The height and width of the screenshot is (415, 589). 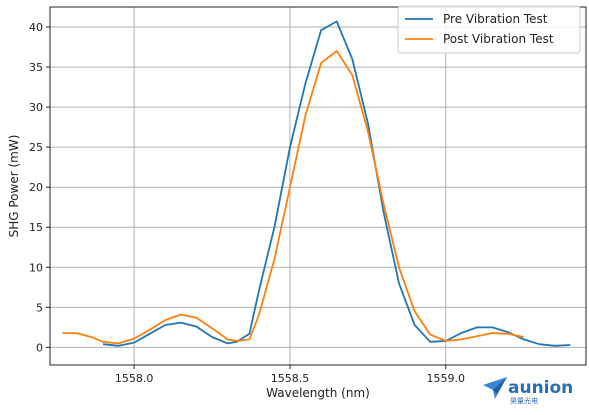 What do you see at coordinates (318, 393) in the screenshot?
I see `x-axis-title: Wavelength (nm)` at bounding box center [318, 393].